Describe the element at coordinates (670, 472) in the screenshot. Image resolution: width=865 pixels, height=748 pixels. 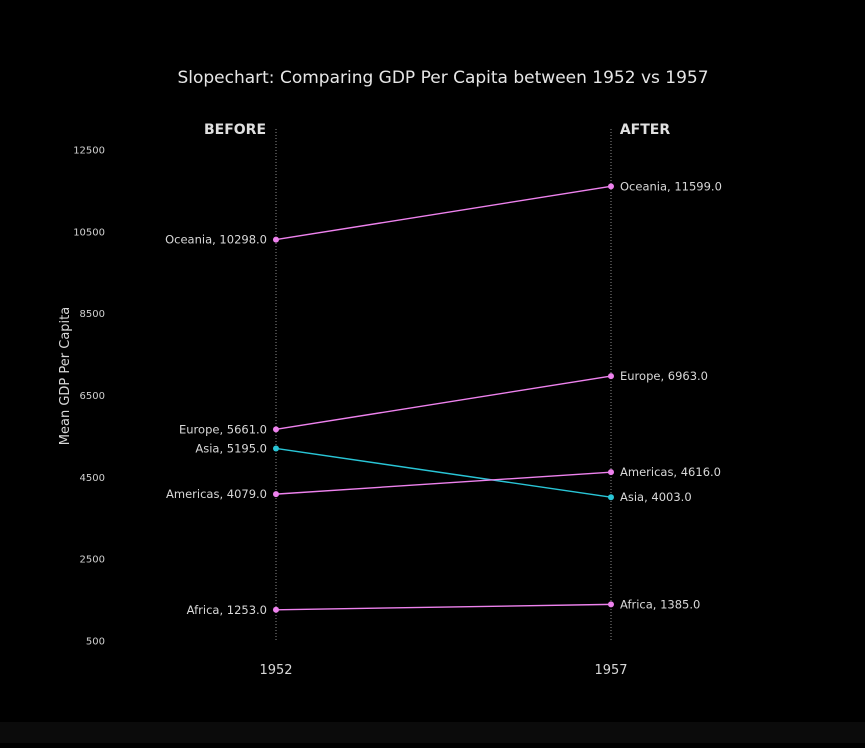
I see `point-label: Americas, 4616.0` at that location.